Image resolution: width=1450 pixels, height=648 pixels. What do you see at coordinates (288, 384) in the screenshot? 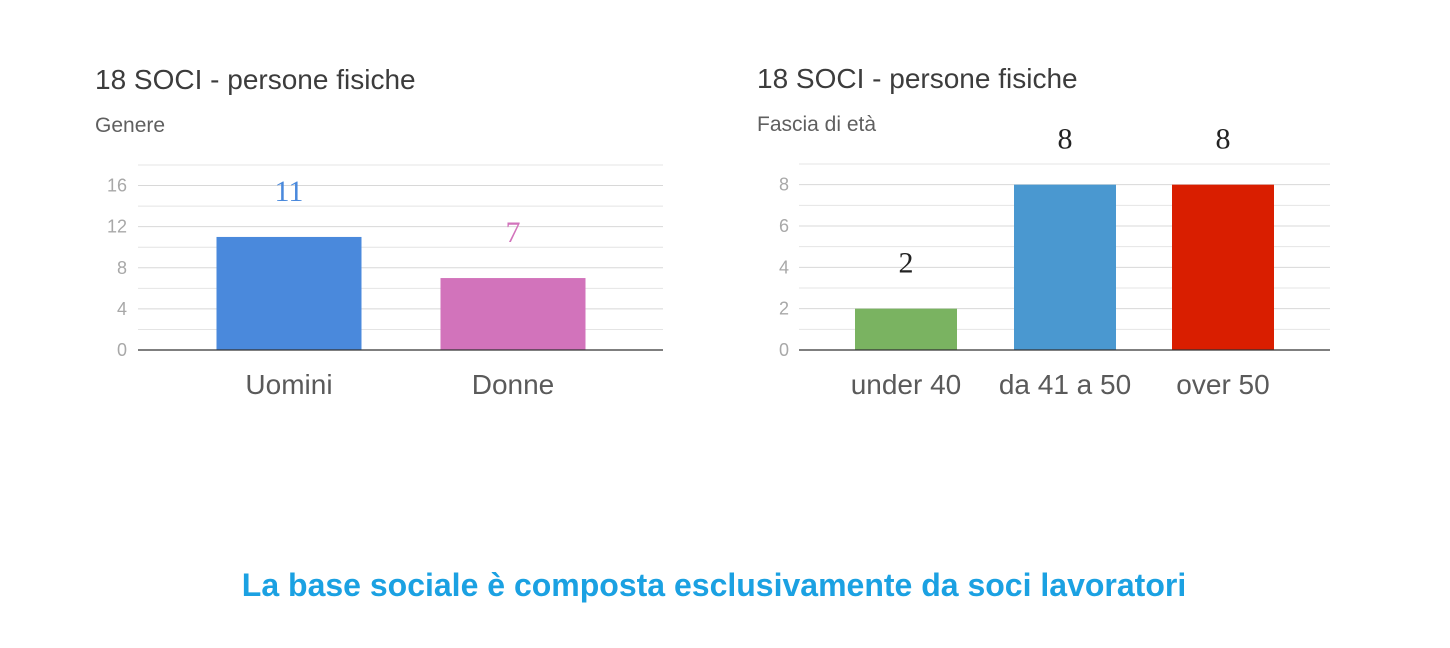
I see `x-tick-label: Uomini` at bounding box center [288, 384].